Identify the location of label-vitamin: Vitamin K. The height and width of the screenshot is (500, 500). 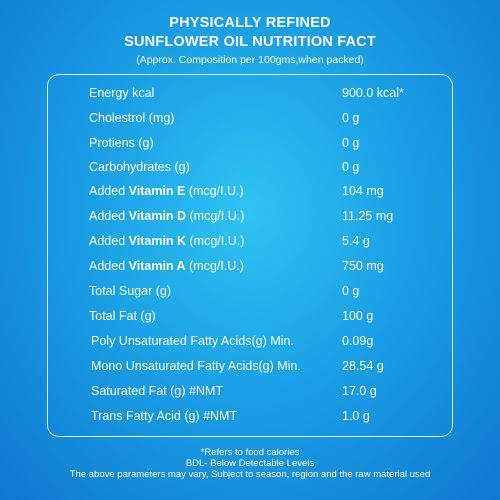
(157, 241).